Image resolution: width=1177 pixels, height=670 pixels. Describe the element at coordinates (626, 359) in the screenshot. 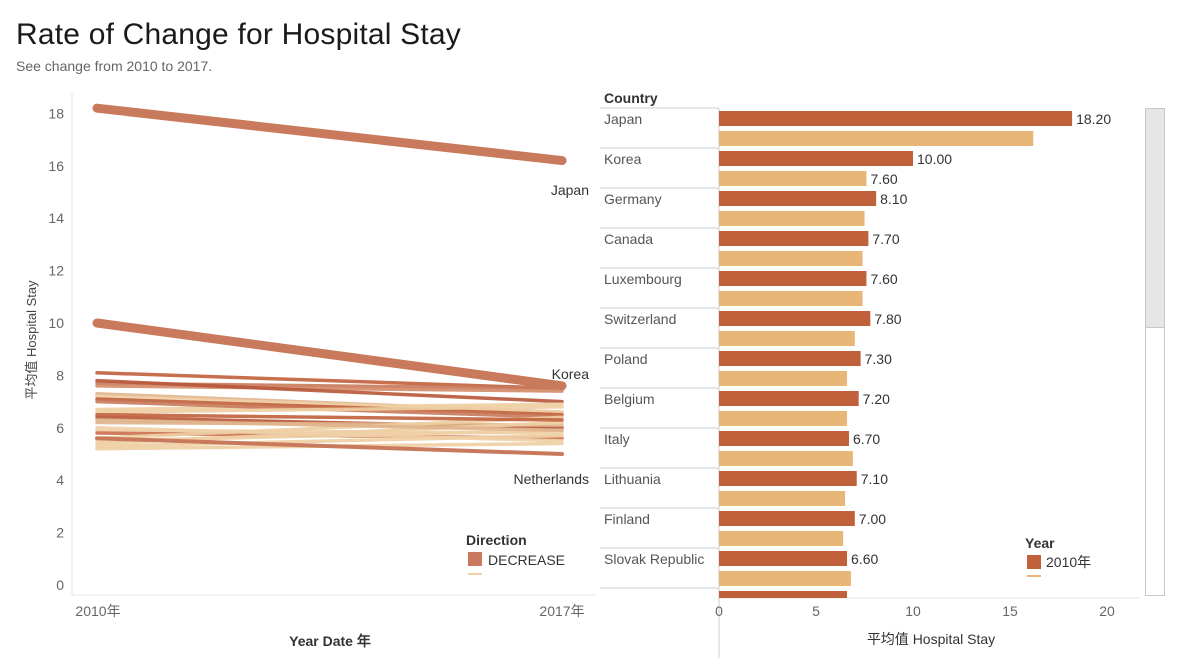

I see `country-label: Poland` at that location.